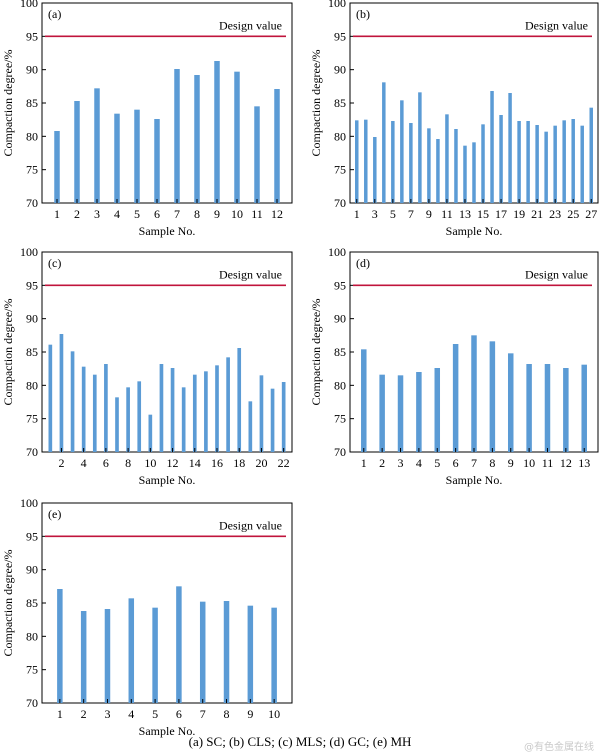 The image size is (600, 755). What do you see at coordinates (555, 214) in the screenshot?
I see `x-tick-label: 23` at bounding box center [555, 214].